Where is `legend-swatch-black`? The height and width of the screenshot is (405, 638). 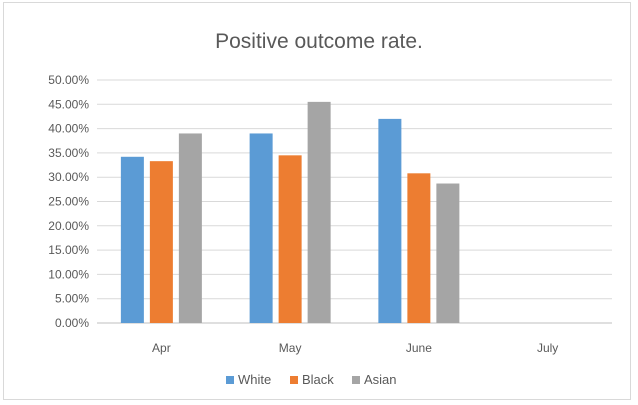 legend-swatch-black is located at coordinates (294, 380).